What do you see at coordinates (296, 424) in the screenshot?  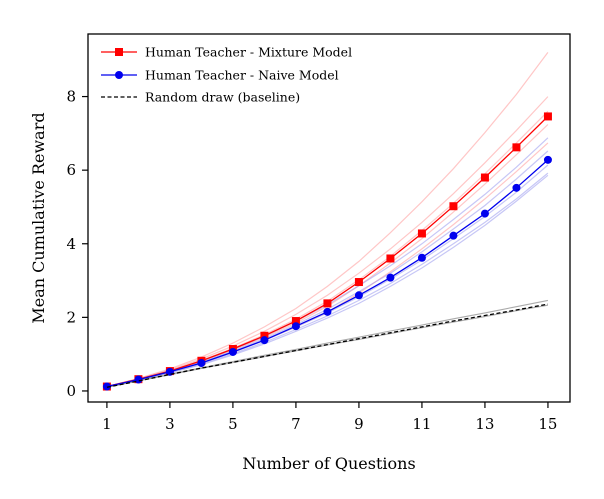 I see `x-tick-label: 7` at bounding box center [296, 424].